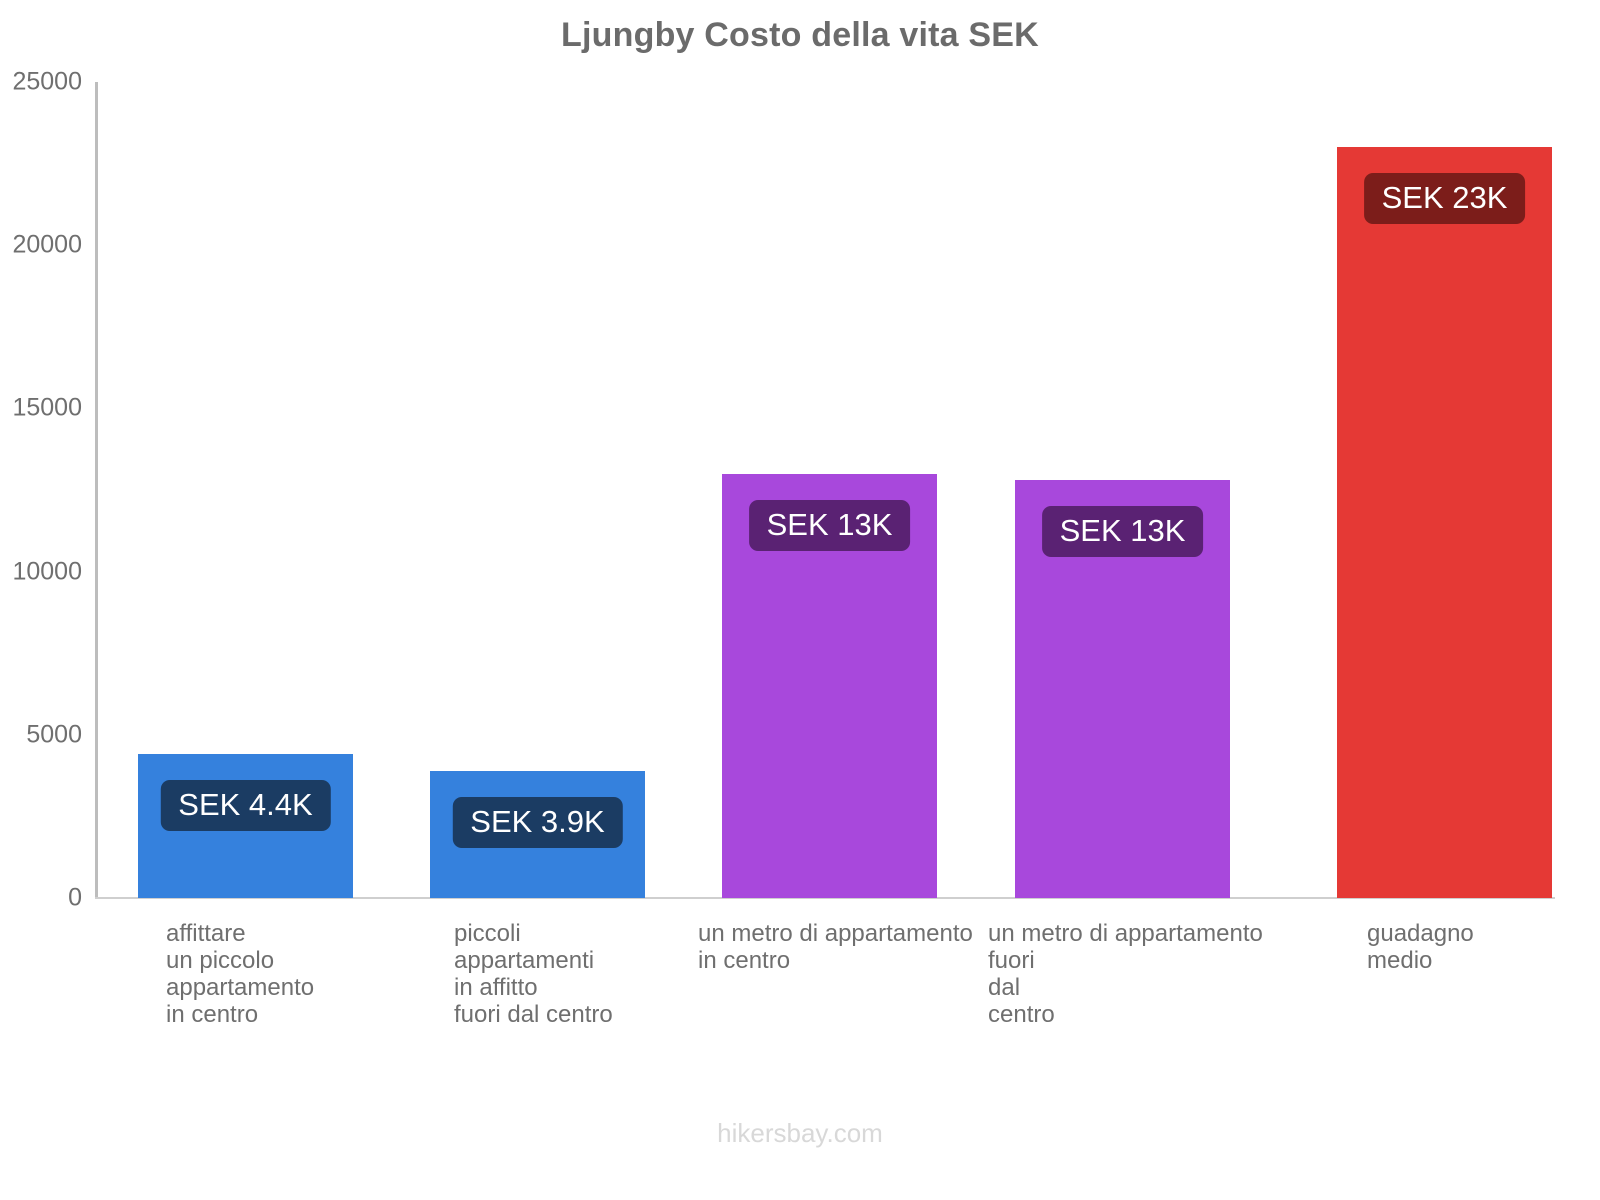 The width and height of the screenshot is (1600, 1200). Describe the element at coordinates (1122, 532) in the screenshot. I see `bar-value-label-4: SEK 13K` at that location.